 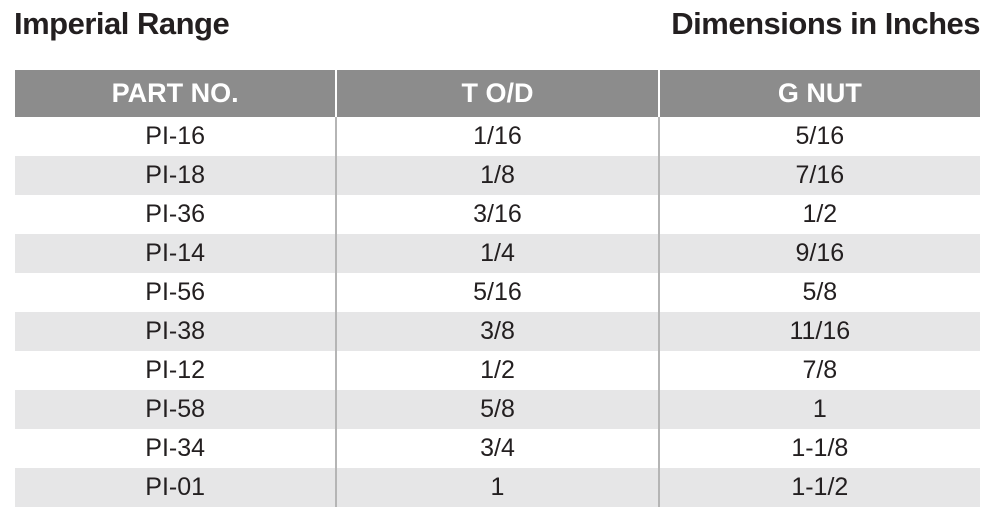 I want to click on column-header: PART NO., so click(x=175, y=93).